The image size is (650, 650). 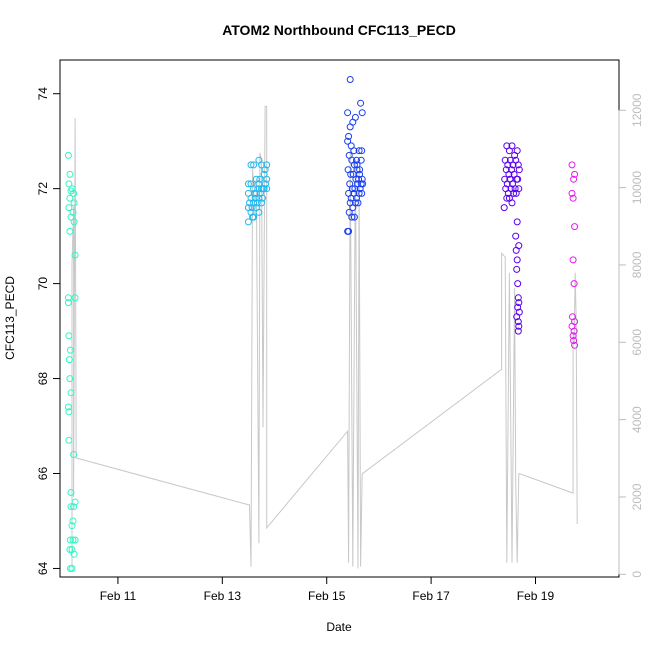 What do you see at coordinates (637, 110) in the screenshot?
I see `y2-tick-label: 12000` at bounding box center [637, 110].